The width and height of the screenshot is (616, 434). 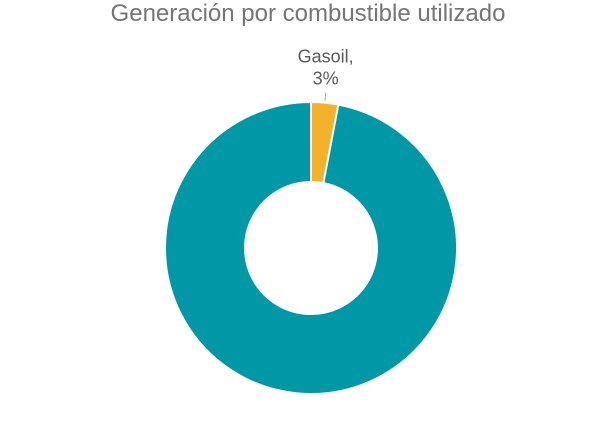 What do you see at coordinates (326, 57) in the screenshot?
I see `slice-label-name: Gasoil,` at bounding box center [326, 57].